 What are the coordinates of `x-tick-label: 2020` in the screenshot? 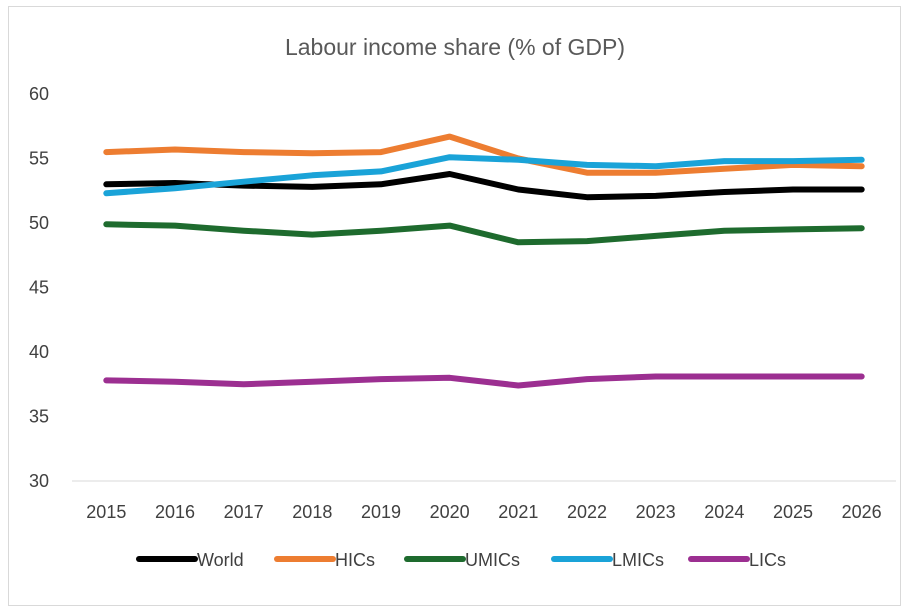 It's located at (450, 512).